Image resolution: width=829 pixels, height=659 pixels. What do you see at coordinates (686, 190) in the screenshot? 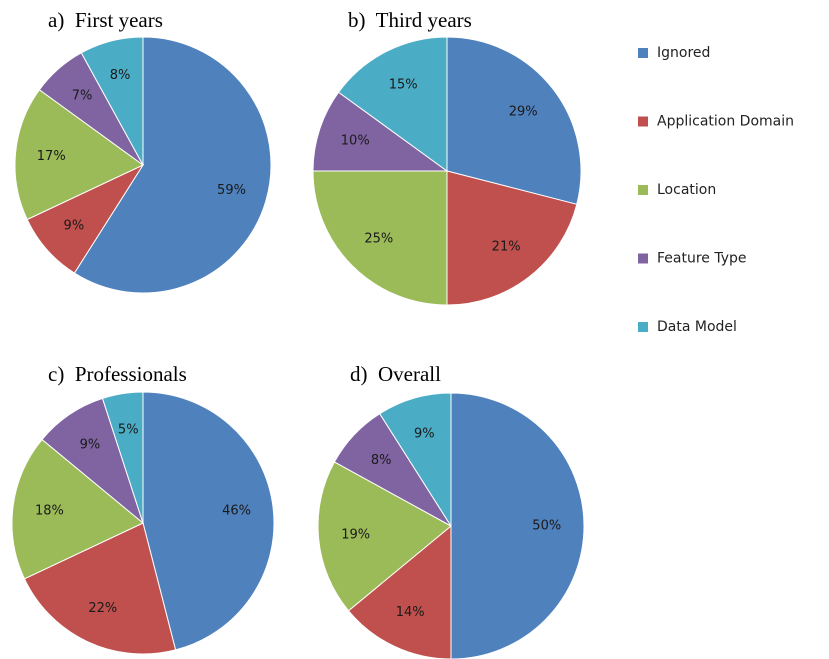
I see `legend-label: Location` at bounding box center [686, 190].